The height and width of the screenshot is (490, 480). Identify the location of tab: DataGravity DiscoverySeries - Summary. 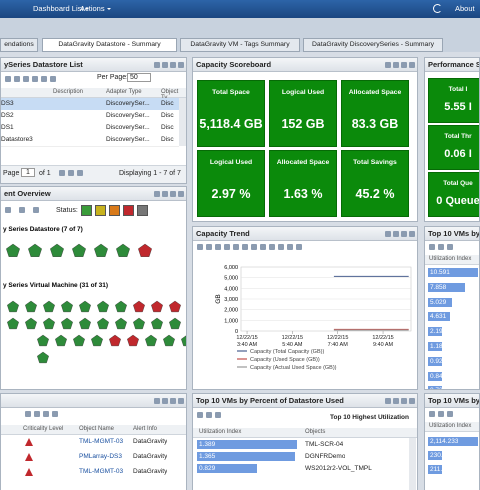
(373, 45).